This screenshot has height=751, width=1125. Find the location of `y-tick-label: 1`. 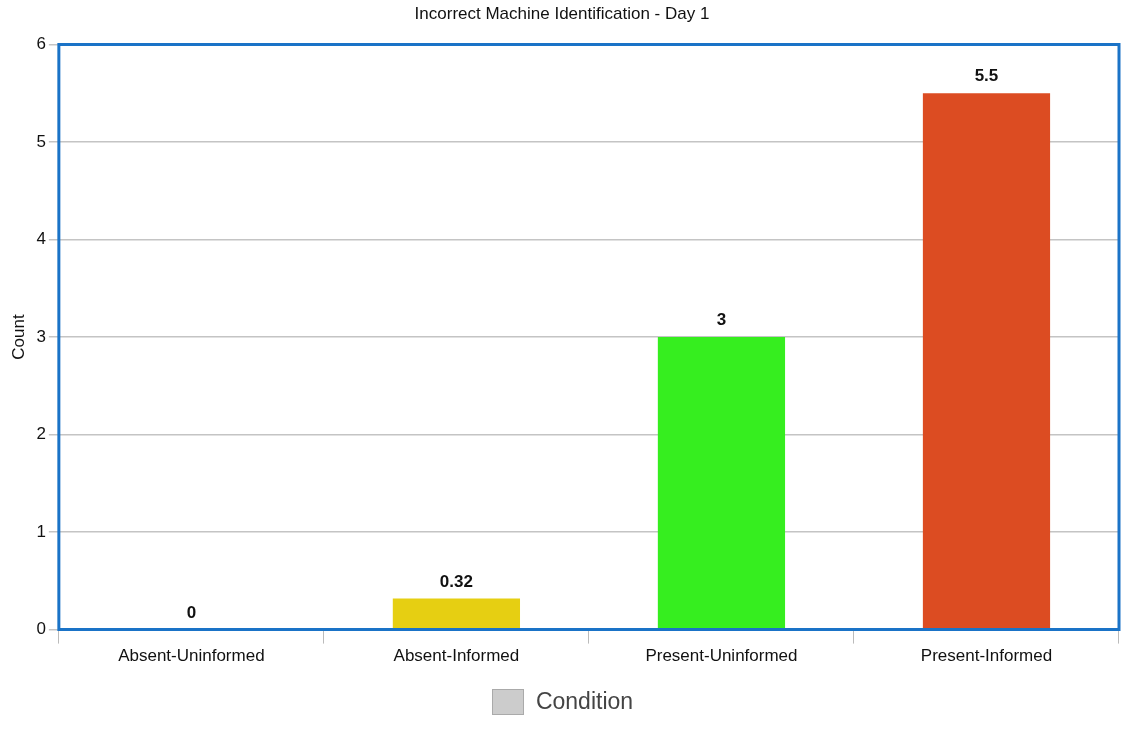

y-tick-label: 1 is located at coordinates (41, 531).